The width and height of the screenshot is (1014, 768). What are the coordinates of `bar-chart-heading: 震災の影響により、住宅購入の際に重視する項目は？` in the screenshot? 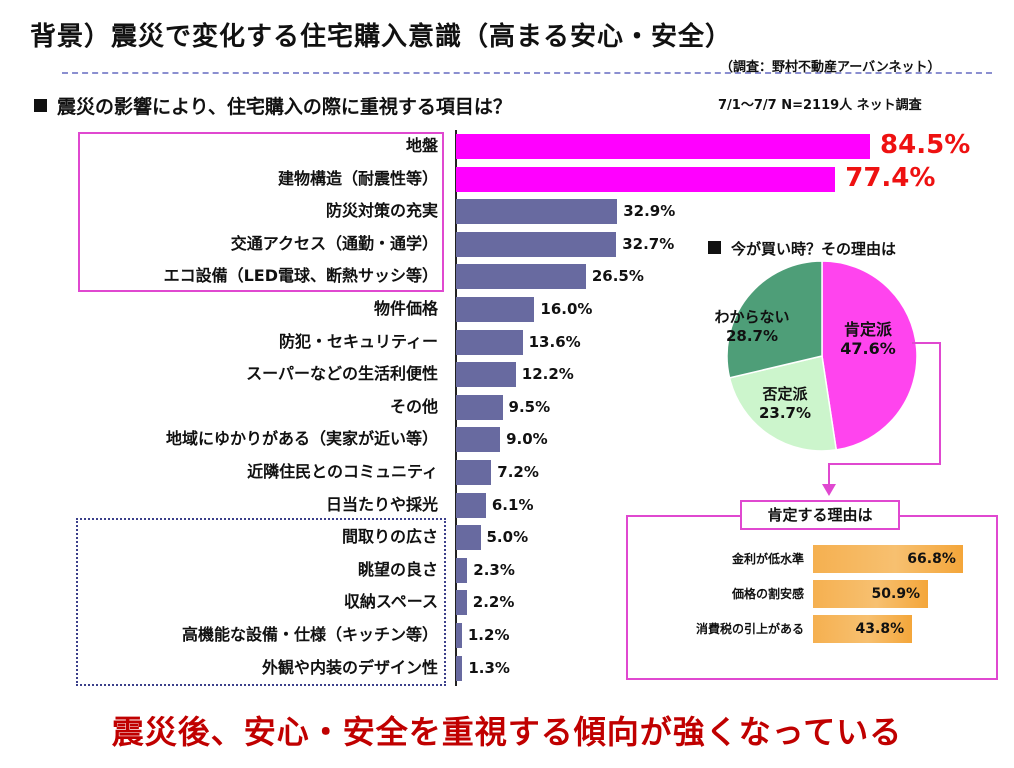 It's located at (273, 105).